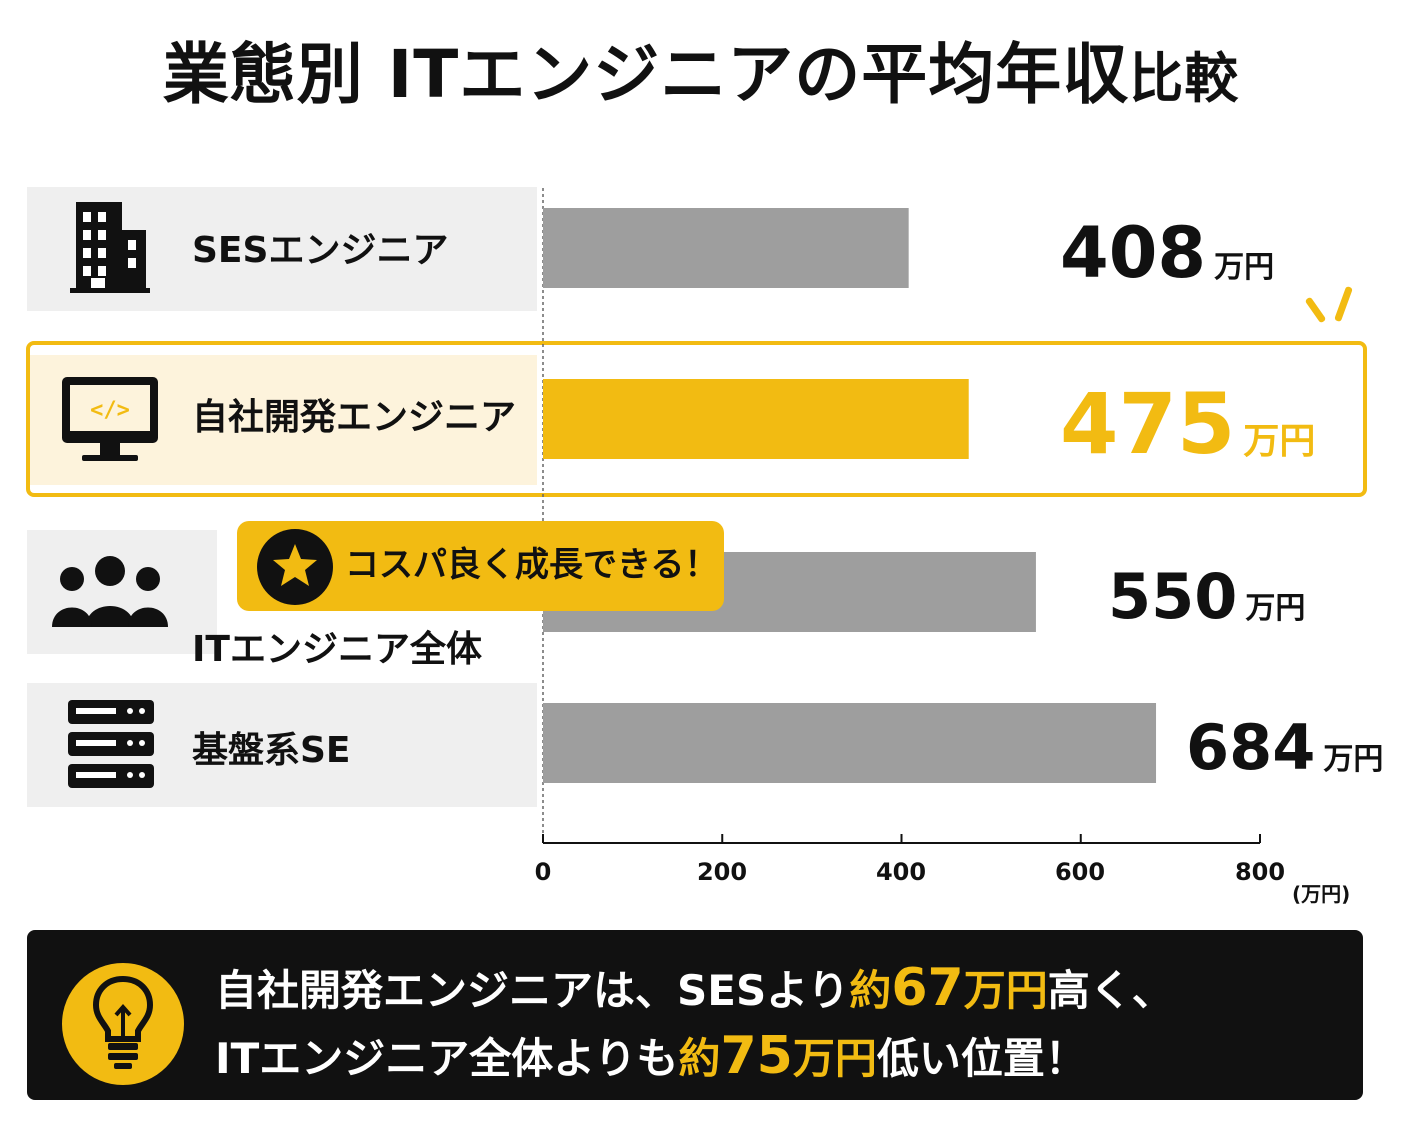 This screenshot has height=1122, width=1402. Describe the element at coordinates (694, 988) in the screenshot. I see `summary-line-1: 自社開発エンジニアは、SESより約67万円高く、` at that location.